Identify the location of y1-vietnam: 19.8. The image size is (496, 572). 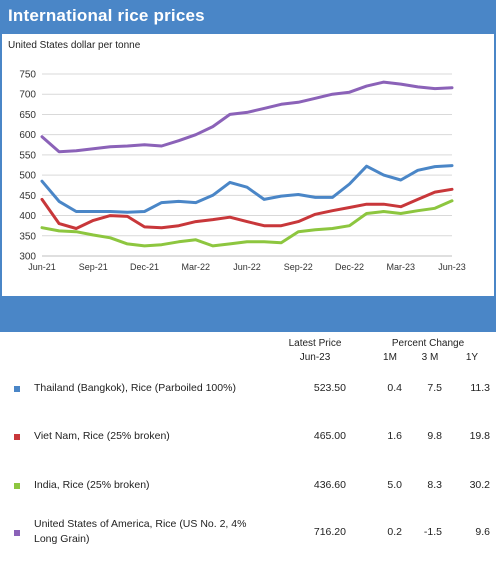
(479, 436).